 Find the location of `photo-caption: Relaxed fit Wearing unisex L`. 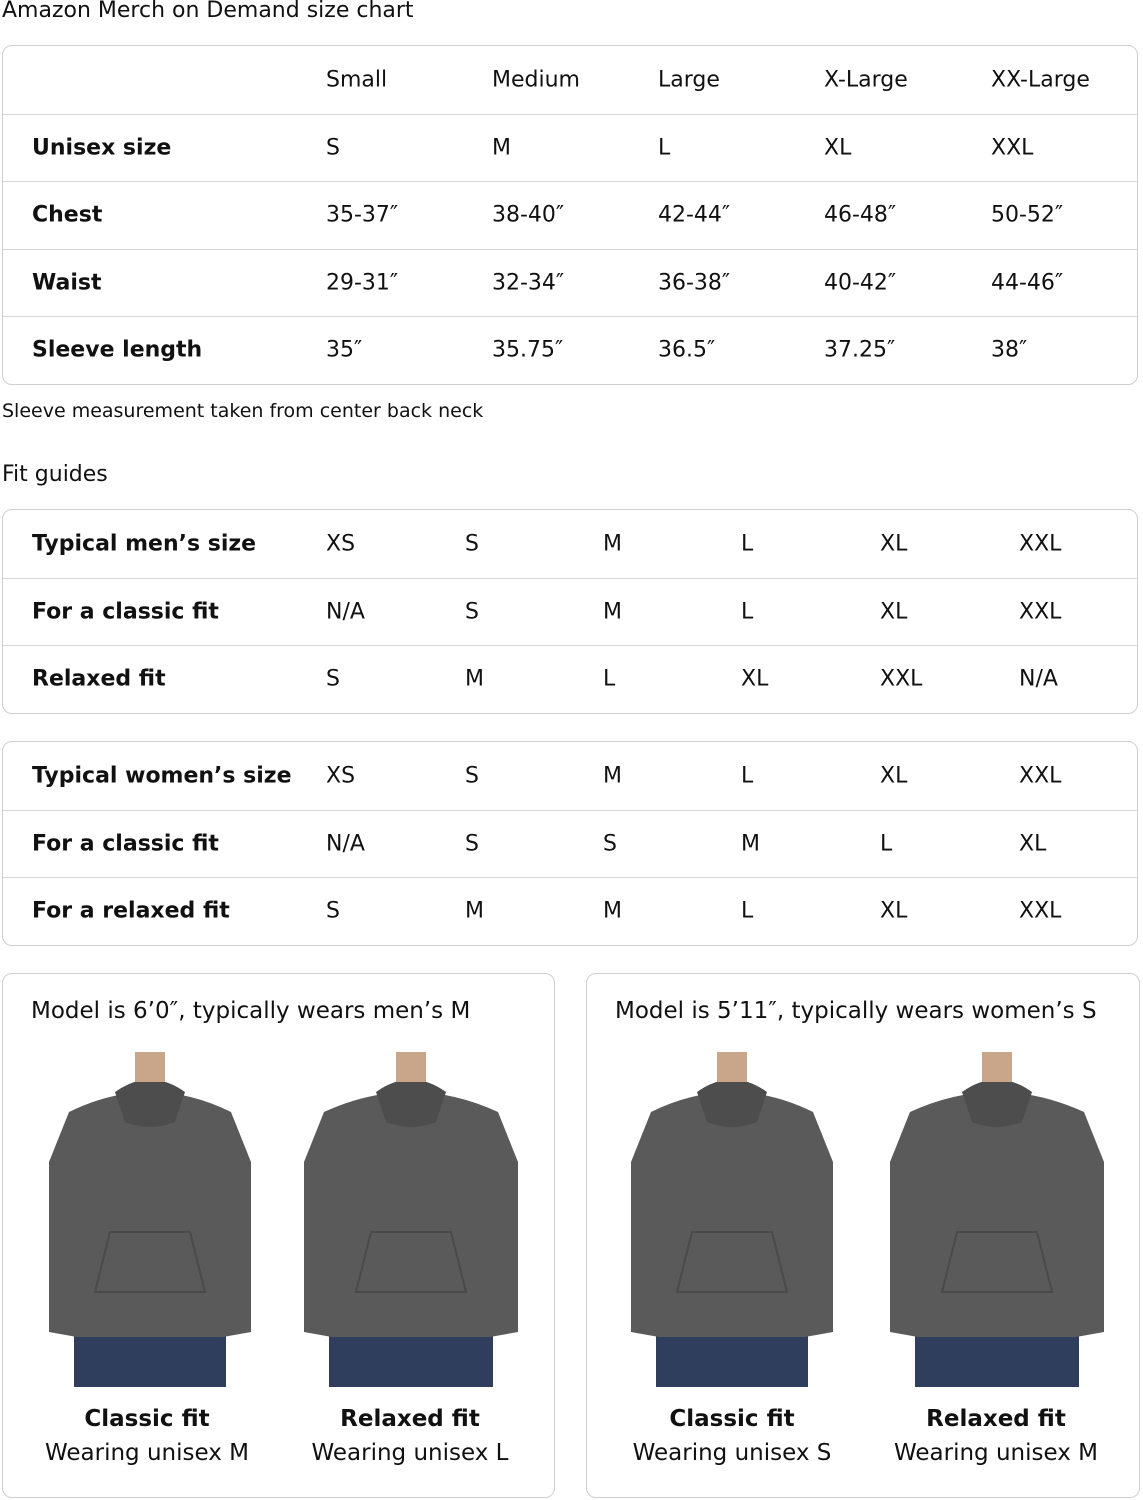

photo-caption: Relaxed fit Wearing unisex L is located at coordinates (410, 1436).